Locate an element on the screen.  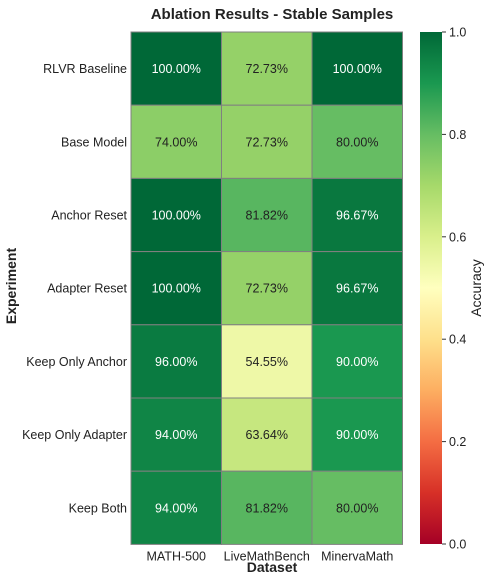
cell-value-label: 96.00% is located at coordinates (176, 362).